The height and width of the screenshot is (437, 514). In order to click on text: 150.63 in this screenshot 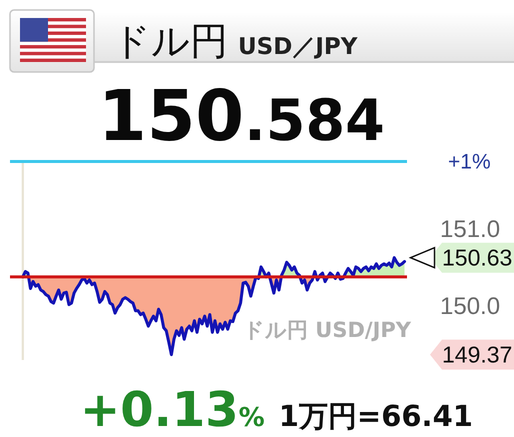, I will do `click(477, 257)`.